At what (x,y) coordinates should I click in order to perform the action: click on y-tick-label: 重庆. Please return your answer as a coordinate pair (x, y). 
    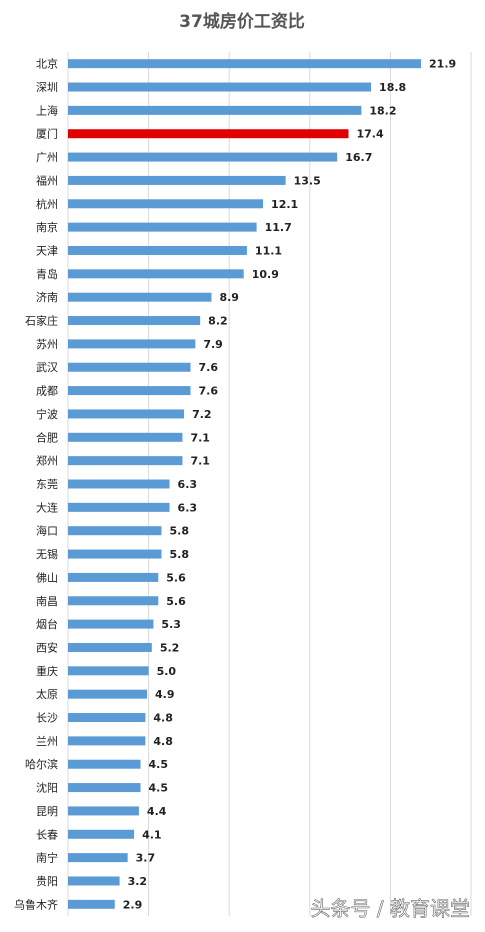
    Looking at the image, I should click on (47, 671).